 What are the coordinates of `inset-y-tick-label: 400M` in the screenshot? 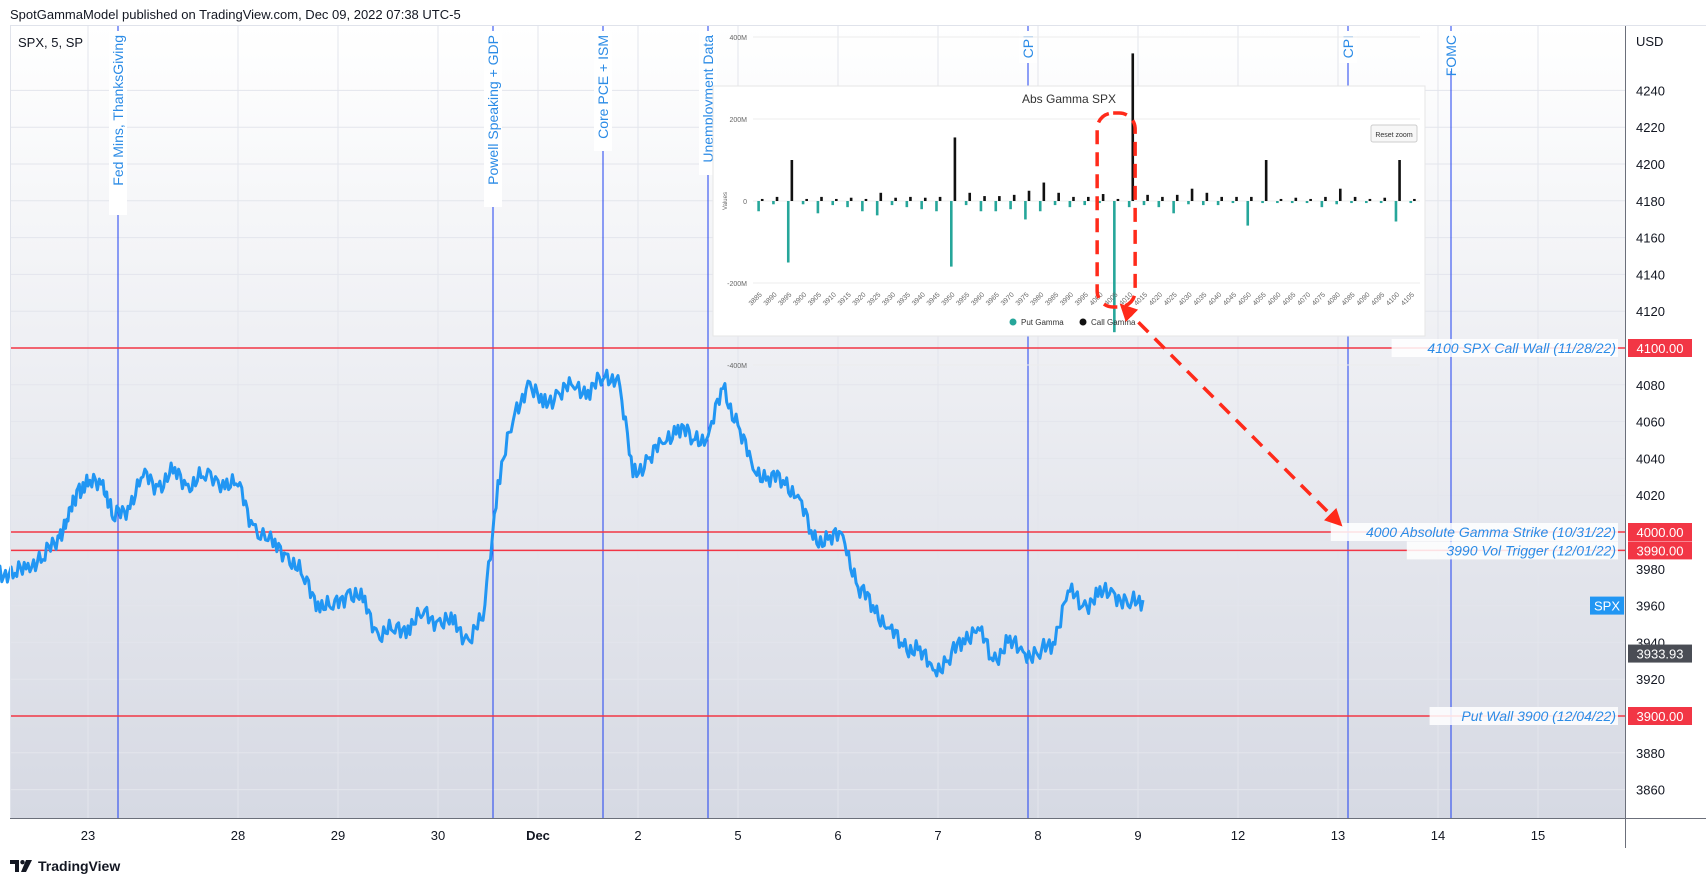 It's located at (738, 38).